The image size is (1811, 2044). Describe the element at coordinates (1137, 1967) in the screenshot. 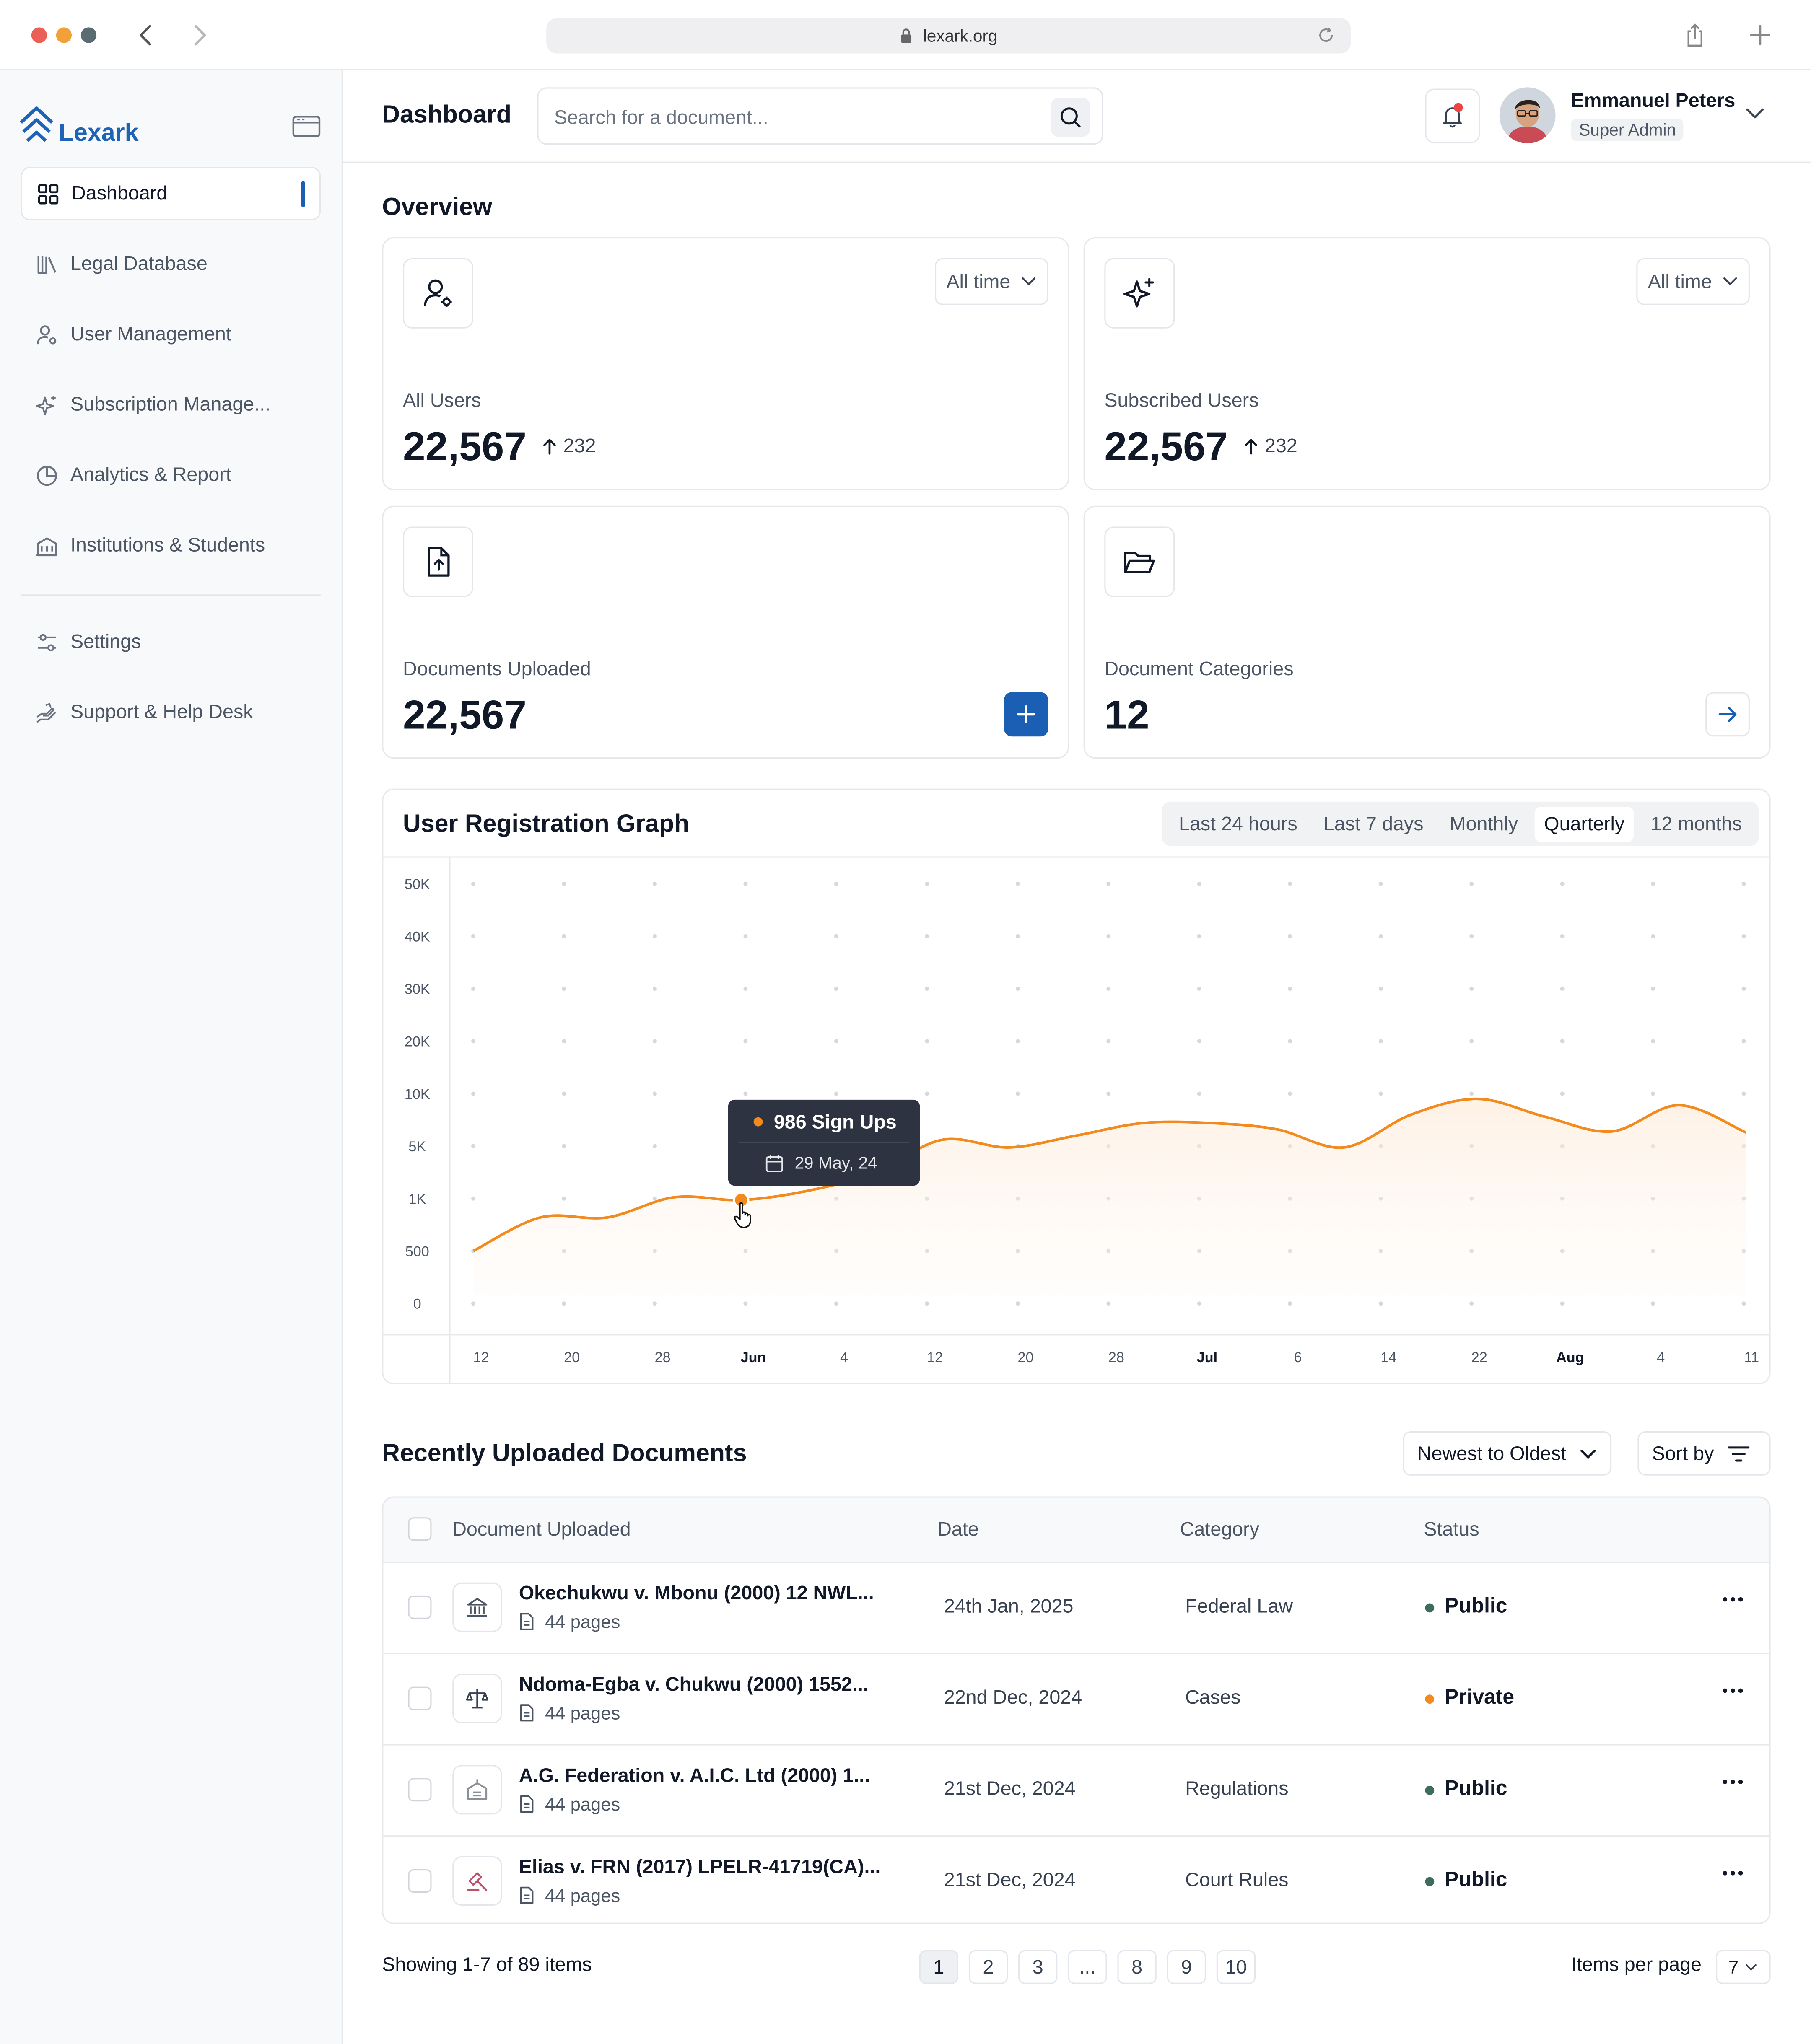

I see `page-button: 8` at that location.